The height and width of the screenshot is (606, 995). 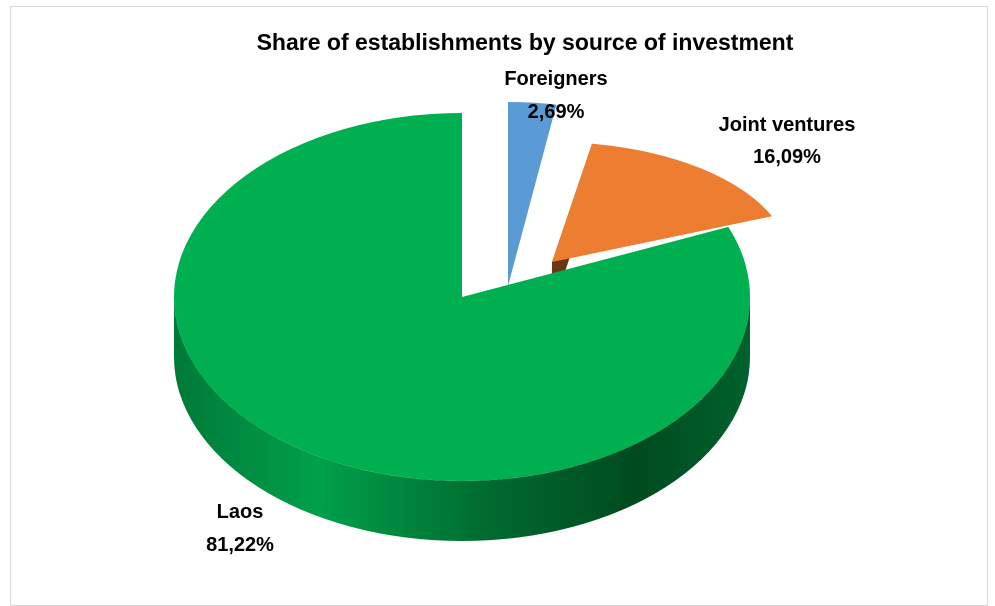 I want to click on slice-value-joint-ventures: 16,09%, so click(x=787, y=157).